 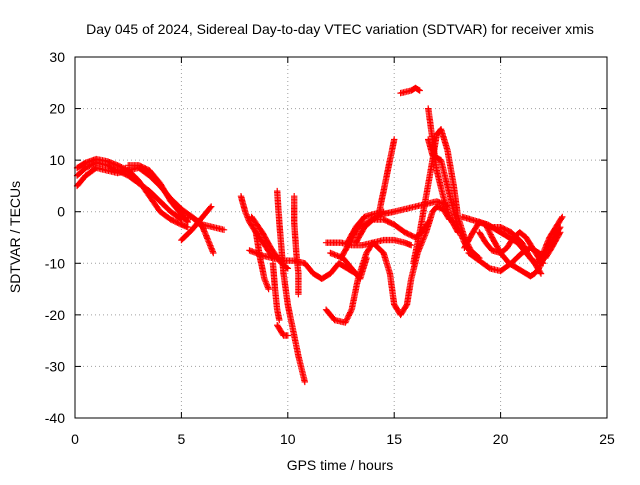 I want to click on series-sat-c, so click(x=132, y=193).